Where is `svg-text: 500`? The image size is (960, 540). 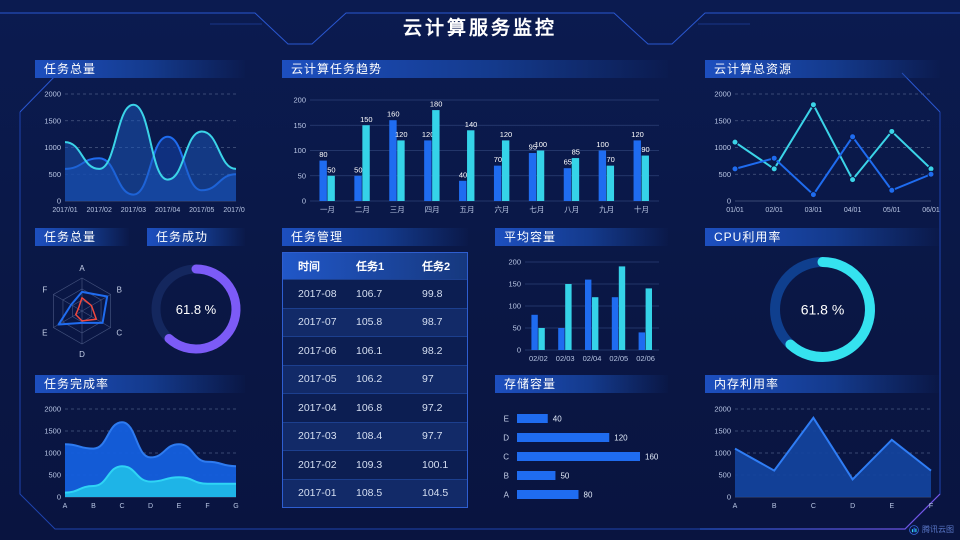
svg-text: 500 is located at coordinates (54, 475).